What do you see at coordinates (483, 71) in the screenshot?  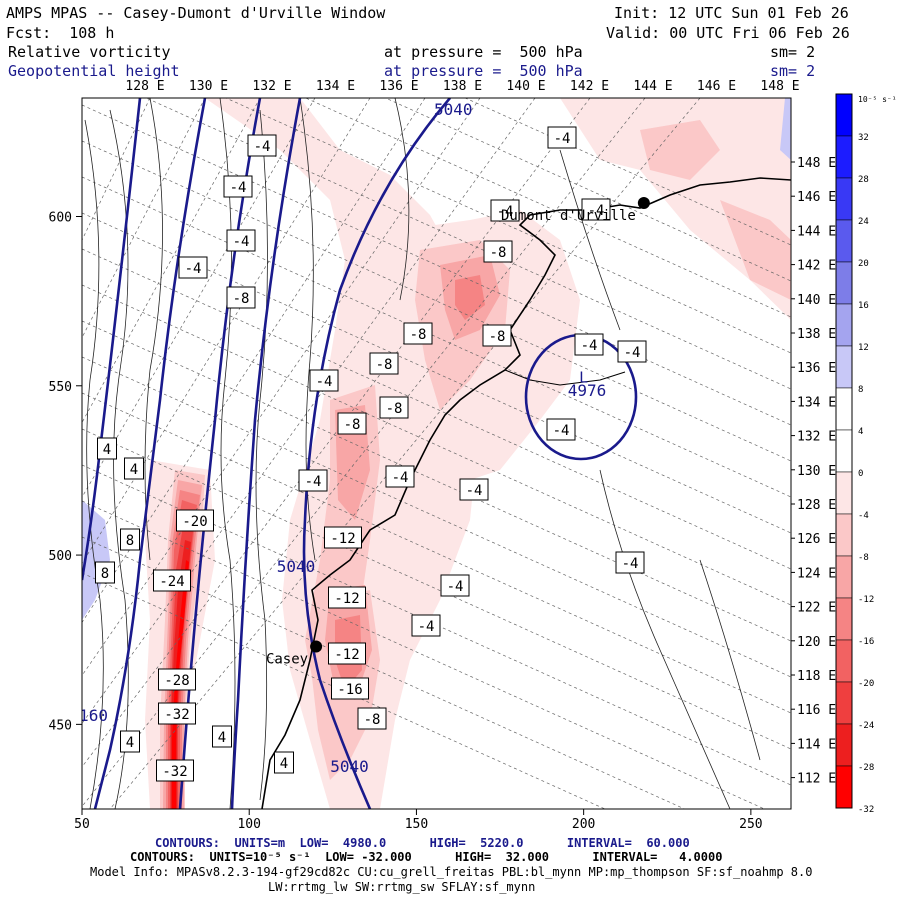 I see `field2-level: at pressure = 500 hPa` at bounding box center [483, 71].